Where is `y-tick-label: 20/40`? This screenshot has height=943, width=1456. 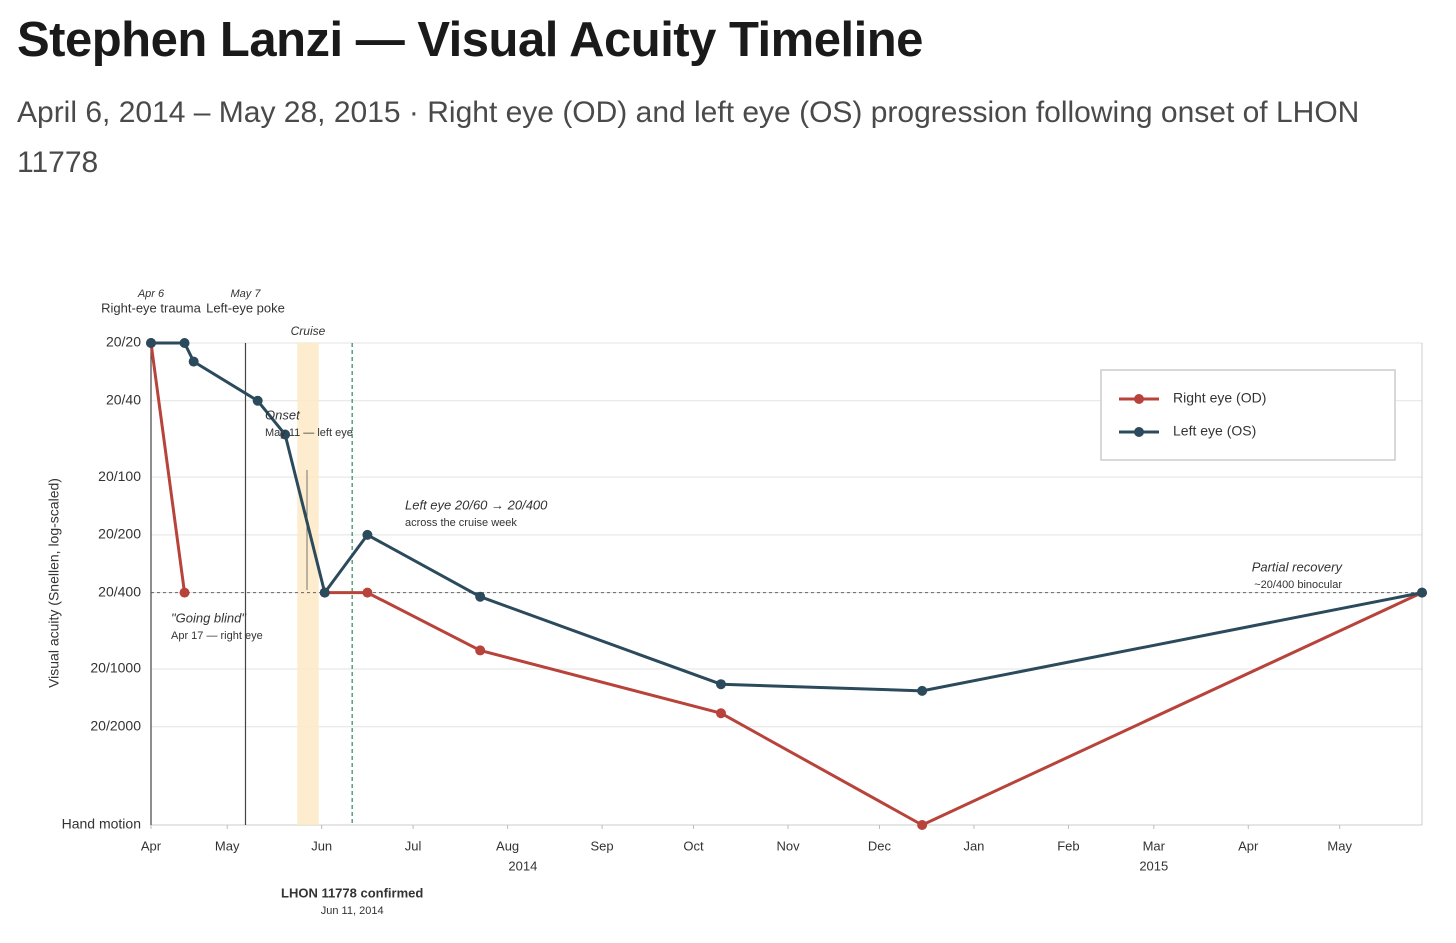 y-tick-label: 20/40 is located at coordinates (123, 399).